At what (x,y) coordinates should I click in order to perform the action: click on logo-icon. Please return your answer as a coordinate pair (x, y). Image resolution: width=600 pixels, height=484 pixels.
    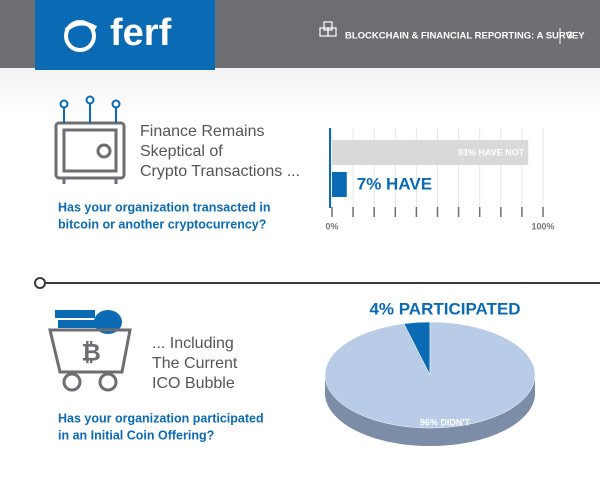
    Looking at the image, I should click on (81, 36).